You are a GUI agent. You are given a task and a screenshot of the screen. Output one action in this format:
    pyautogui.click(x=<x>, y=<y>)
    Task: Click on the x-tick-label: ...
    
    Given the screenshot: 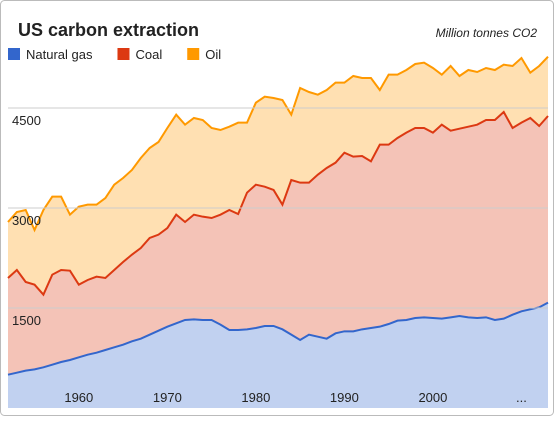 What is the action you would take?
    pyautogui.click(x=521, y=397)
    